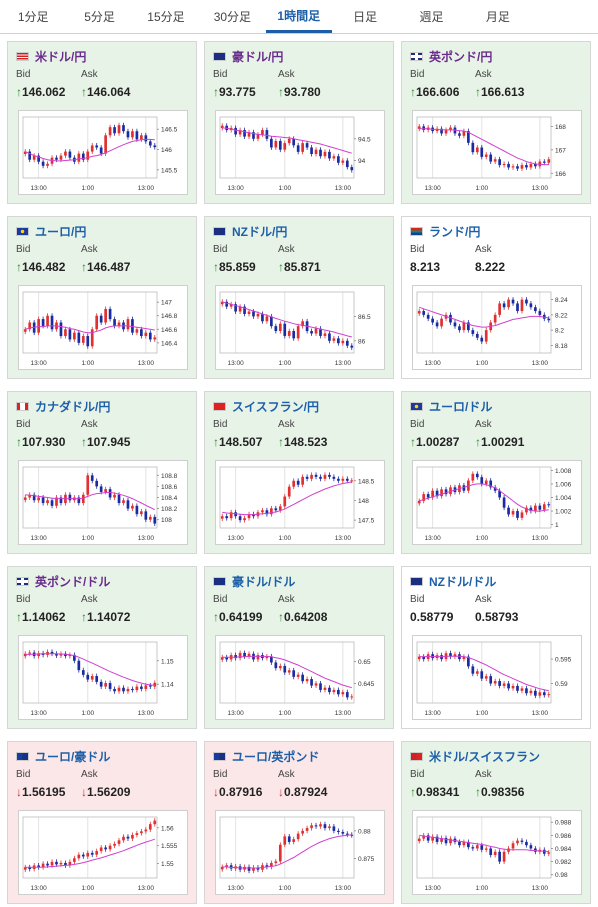  Describe the element at coordinates (260, 231) in the screenshot. I see `pair-name: NZドル/円` at that location.